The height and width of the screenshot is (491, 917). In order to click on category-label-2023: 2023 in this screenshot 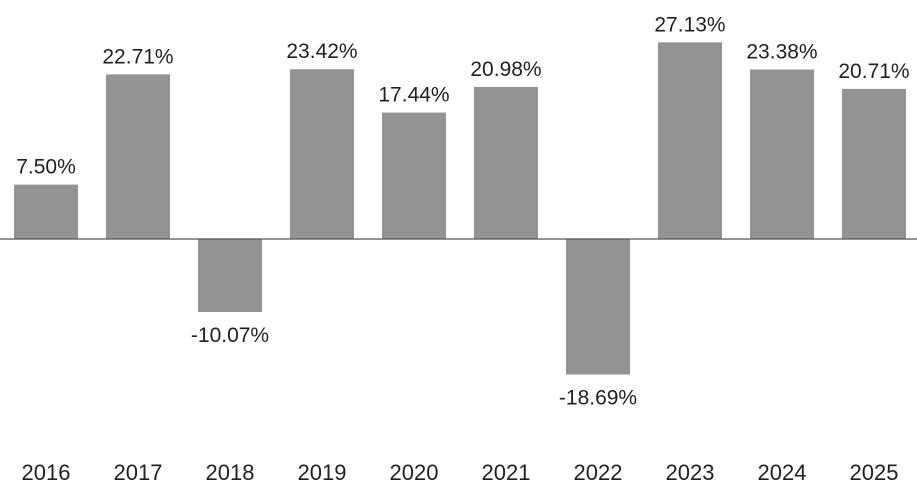, I will do `click(690, 472)`.